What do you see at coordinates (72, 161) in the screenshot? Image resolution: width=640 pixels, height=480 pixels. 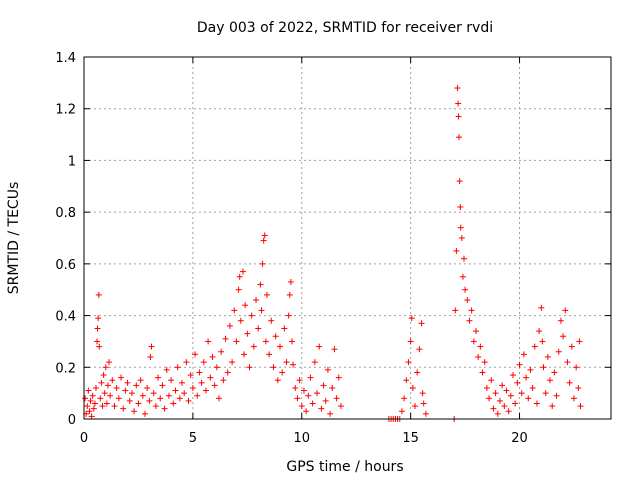 I see `y-tick-label: 1` at bounding box center [72, 161].